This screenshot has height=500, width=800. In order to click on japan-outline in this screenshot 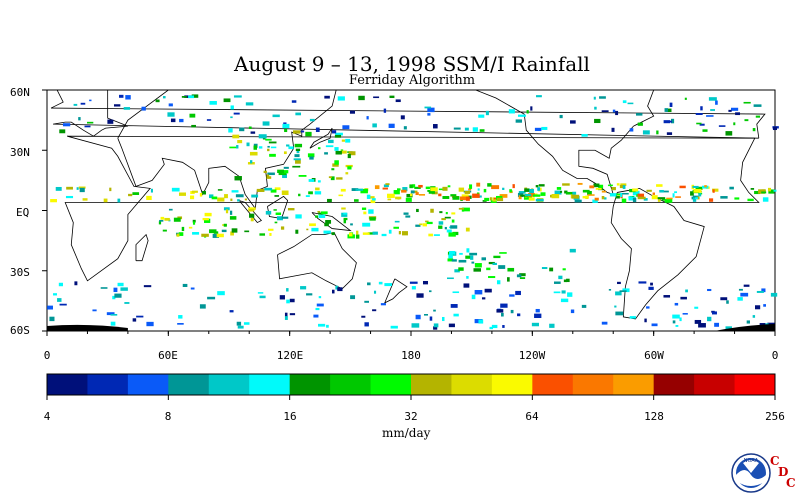, I will do `click(321, 138)`.